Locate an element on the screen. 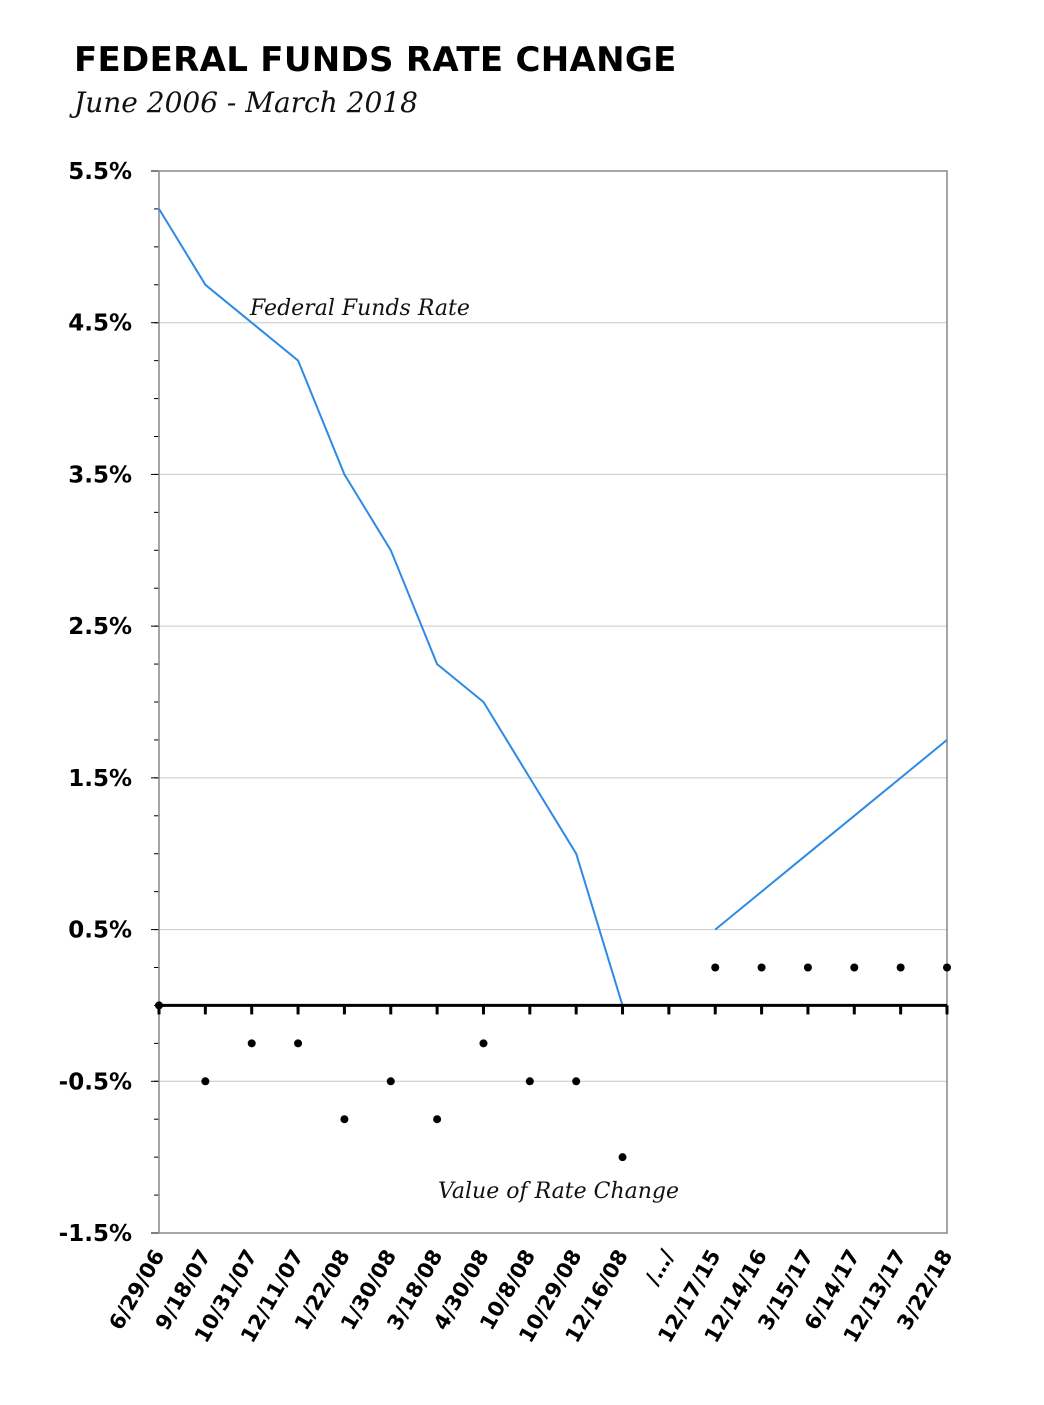 The width and height of the screenshot is (1044, 1405). annotation-value-of-rate-change: Value of Rate Change is located at coordinates (558, 1191).